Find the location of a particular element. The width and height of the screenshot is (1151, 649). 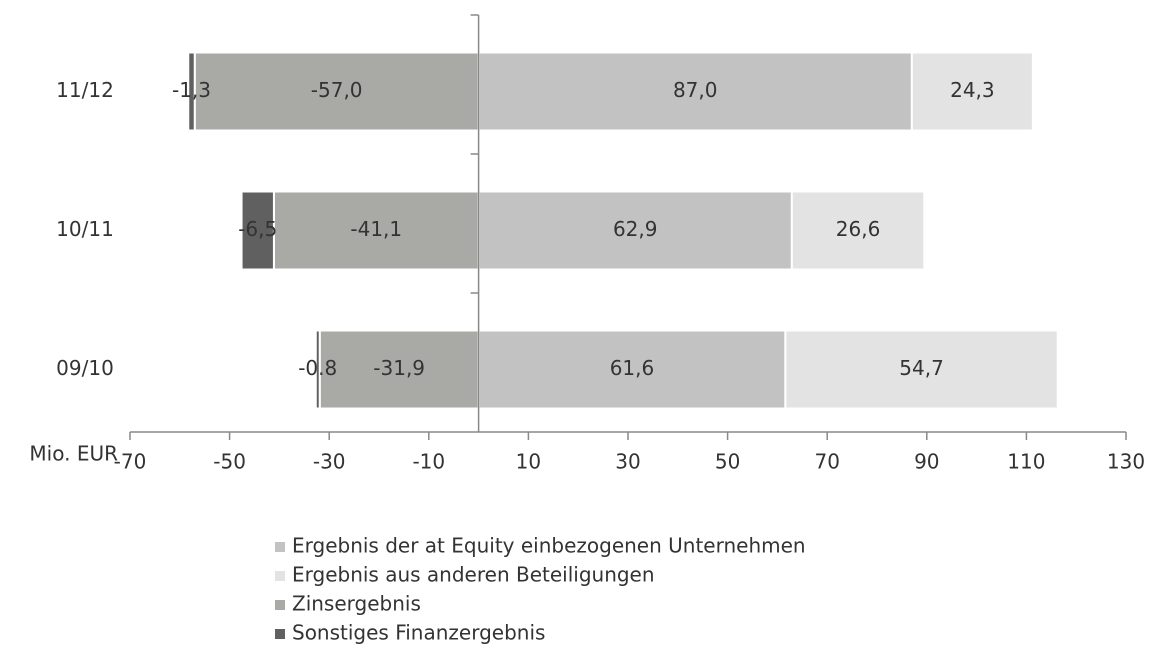

x-tick-label: 30 is located at coordinates (627, 462).